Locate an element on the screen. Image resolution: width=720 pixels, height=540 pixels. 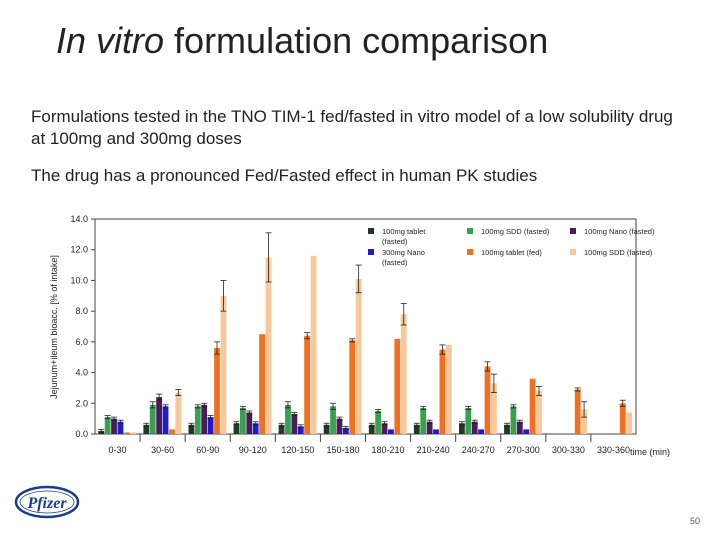
x-category-label: 210-240 is located at coordinates (433, 450).